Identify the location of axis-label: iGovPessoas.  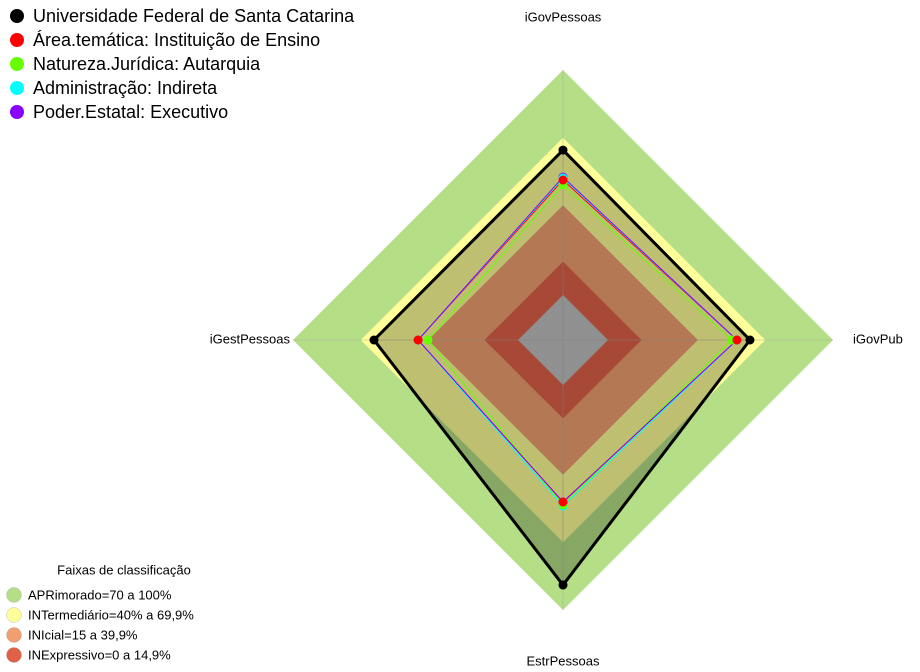
(563, 16).